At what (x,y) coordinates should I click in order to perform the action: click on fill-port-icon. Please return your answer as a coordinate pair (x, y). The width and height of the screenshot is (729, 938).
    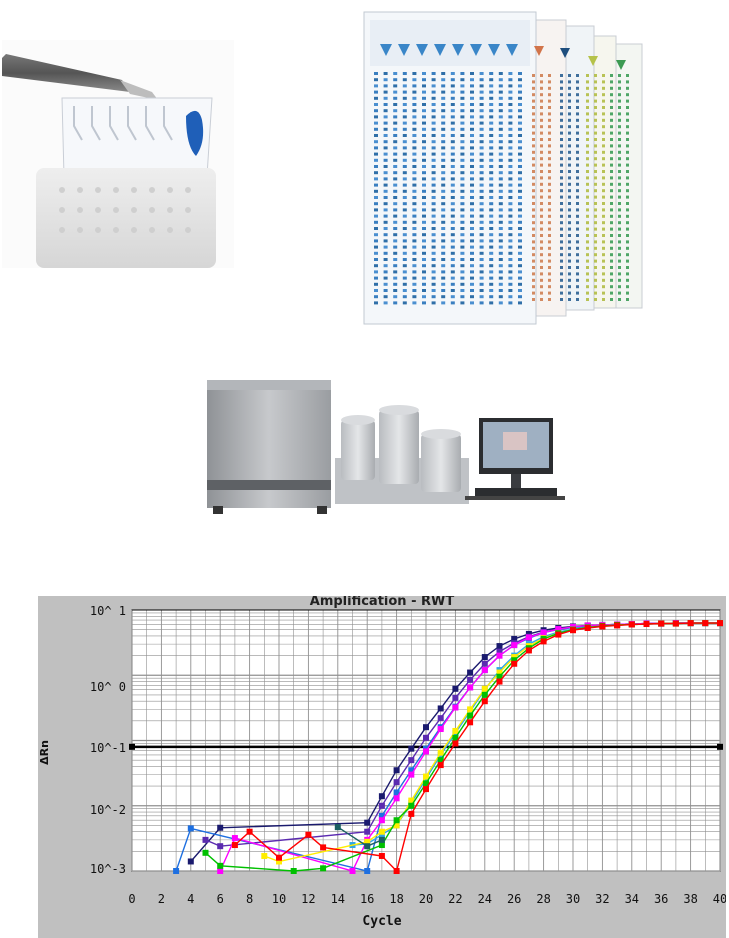
    Looking at the image, I should click on (494, 50).